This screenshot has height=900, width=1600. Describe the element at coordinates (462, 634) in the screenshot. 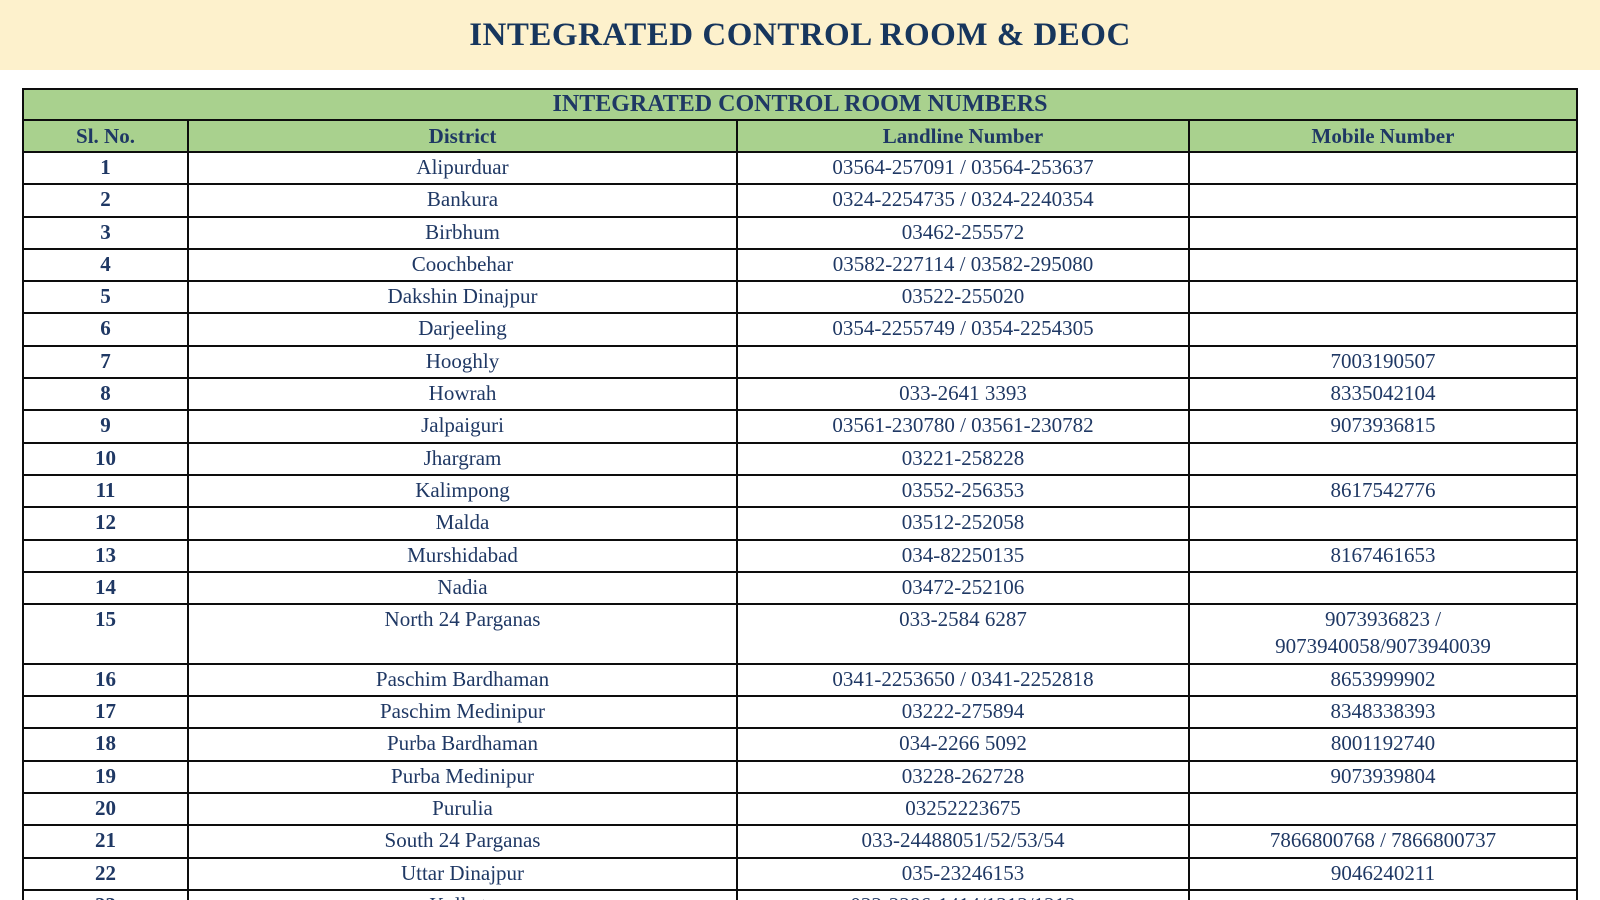

I see `cell-district: North 24 Parganas` at that location.